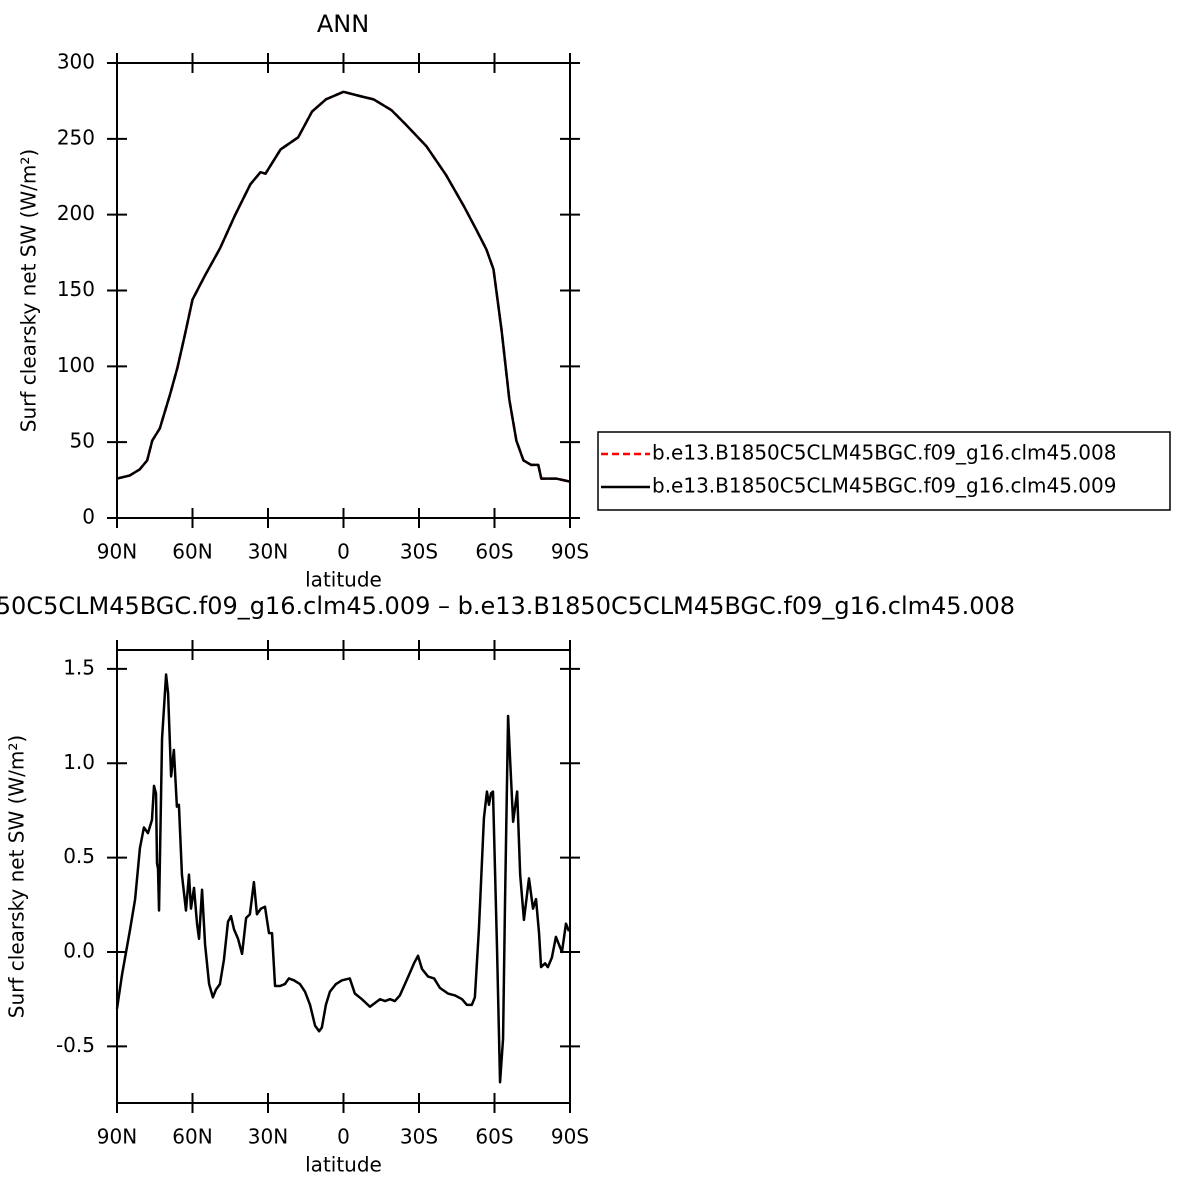  I want to click on y-tick-label: -0.5, so click(75, 1045).